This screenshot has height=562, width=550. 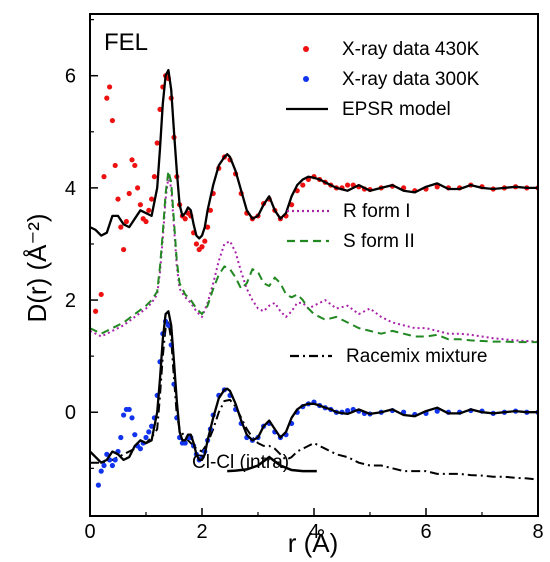 I want to click on x-ray-data-430k-legend-label: X-ray data 430K, so click(x=411, y=49).